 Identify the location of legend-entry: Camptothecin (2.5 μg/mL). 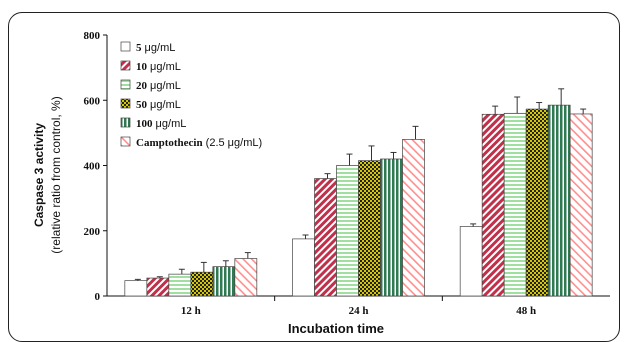
(199, 143).